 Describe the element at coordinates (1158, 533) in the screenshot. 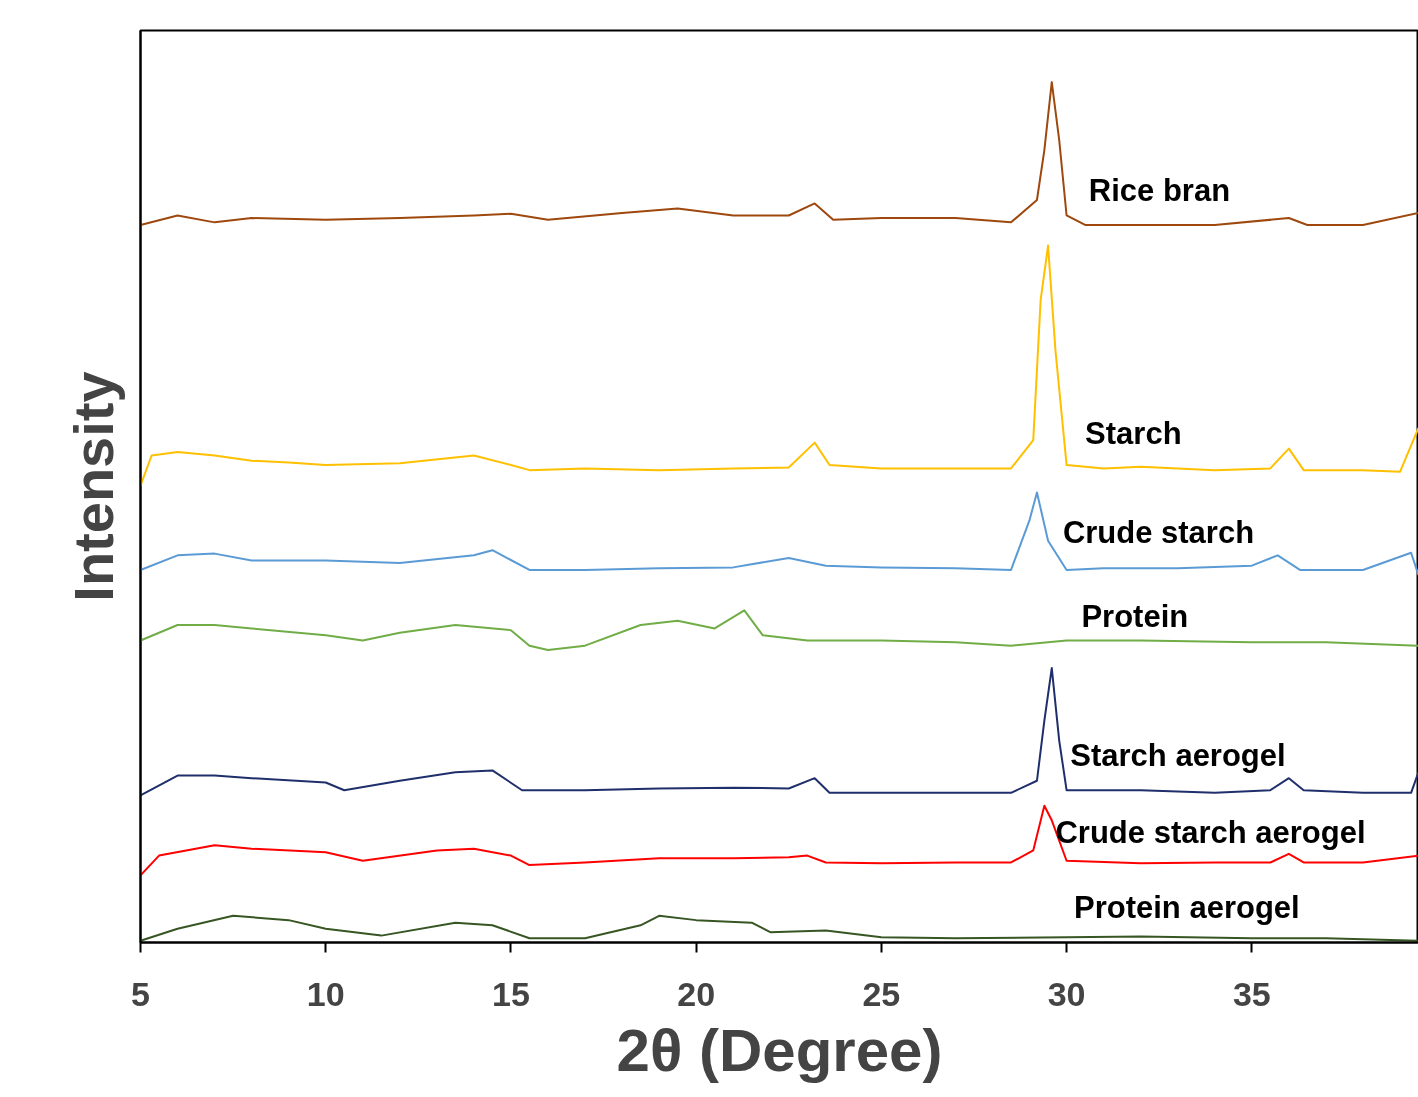

I see `series-label: Crude starch` at that location.